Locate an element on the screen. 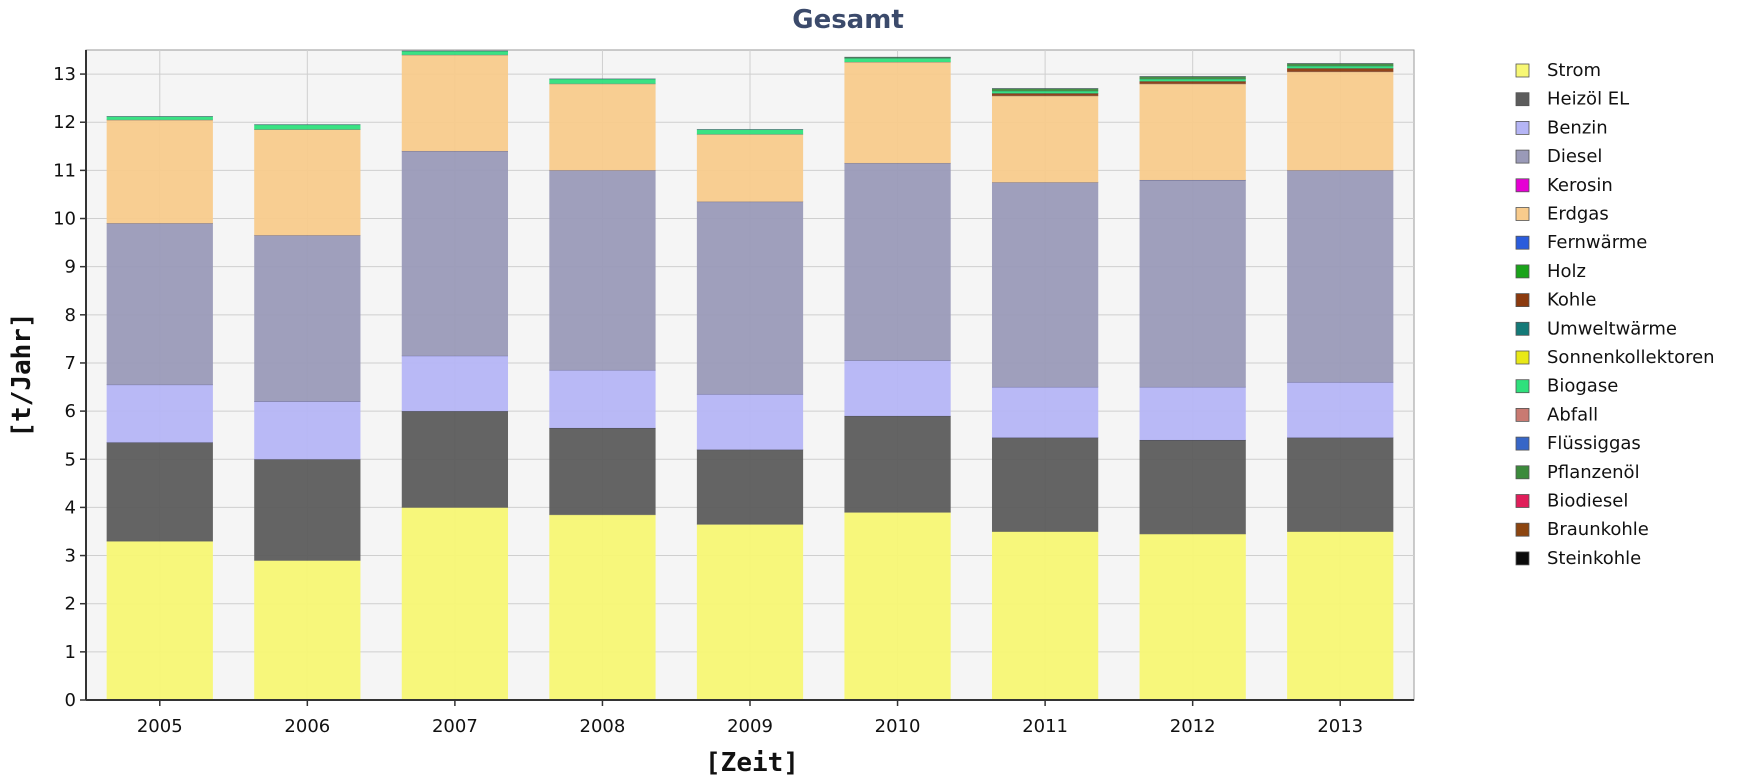 The height and width of the screenshot is (777, 1738). legend-item: Kerosin is located at coordinates (1564, 185).